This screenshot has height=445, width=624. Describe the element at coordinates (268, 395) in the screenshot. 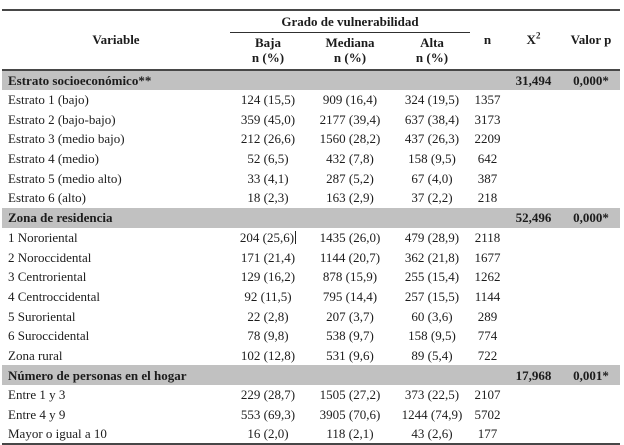

I see `cell-baja: 229 (28,7)` at that location.